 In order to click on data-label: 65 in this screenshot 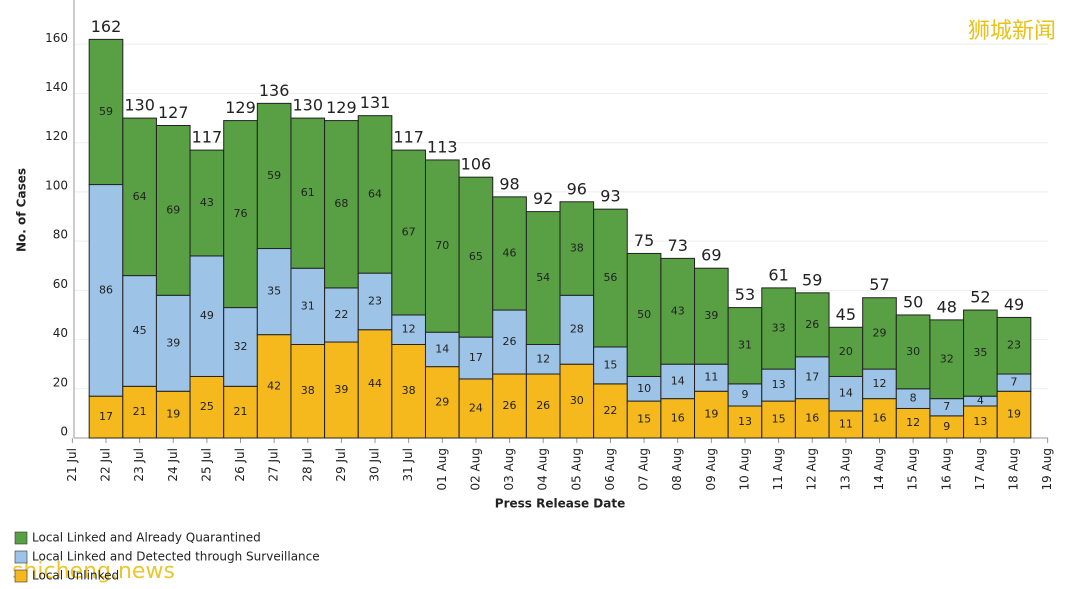, I will do `click(476, 256)`.